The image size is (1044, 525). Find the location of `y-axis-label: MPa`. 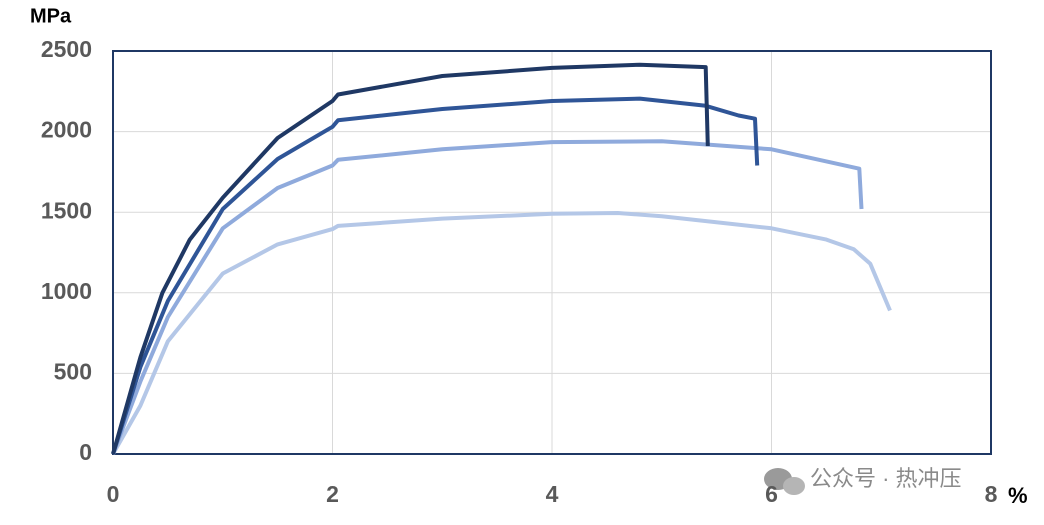

y-axis-label: MPa is located at coordinates (51, 16).